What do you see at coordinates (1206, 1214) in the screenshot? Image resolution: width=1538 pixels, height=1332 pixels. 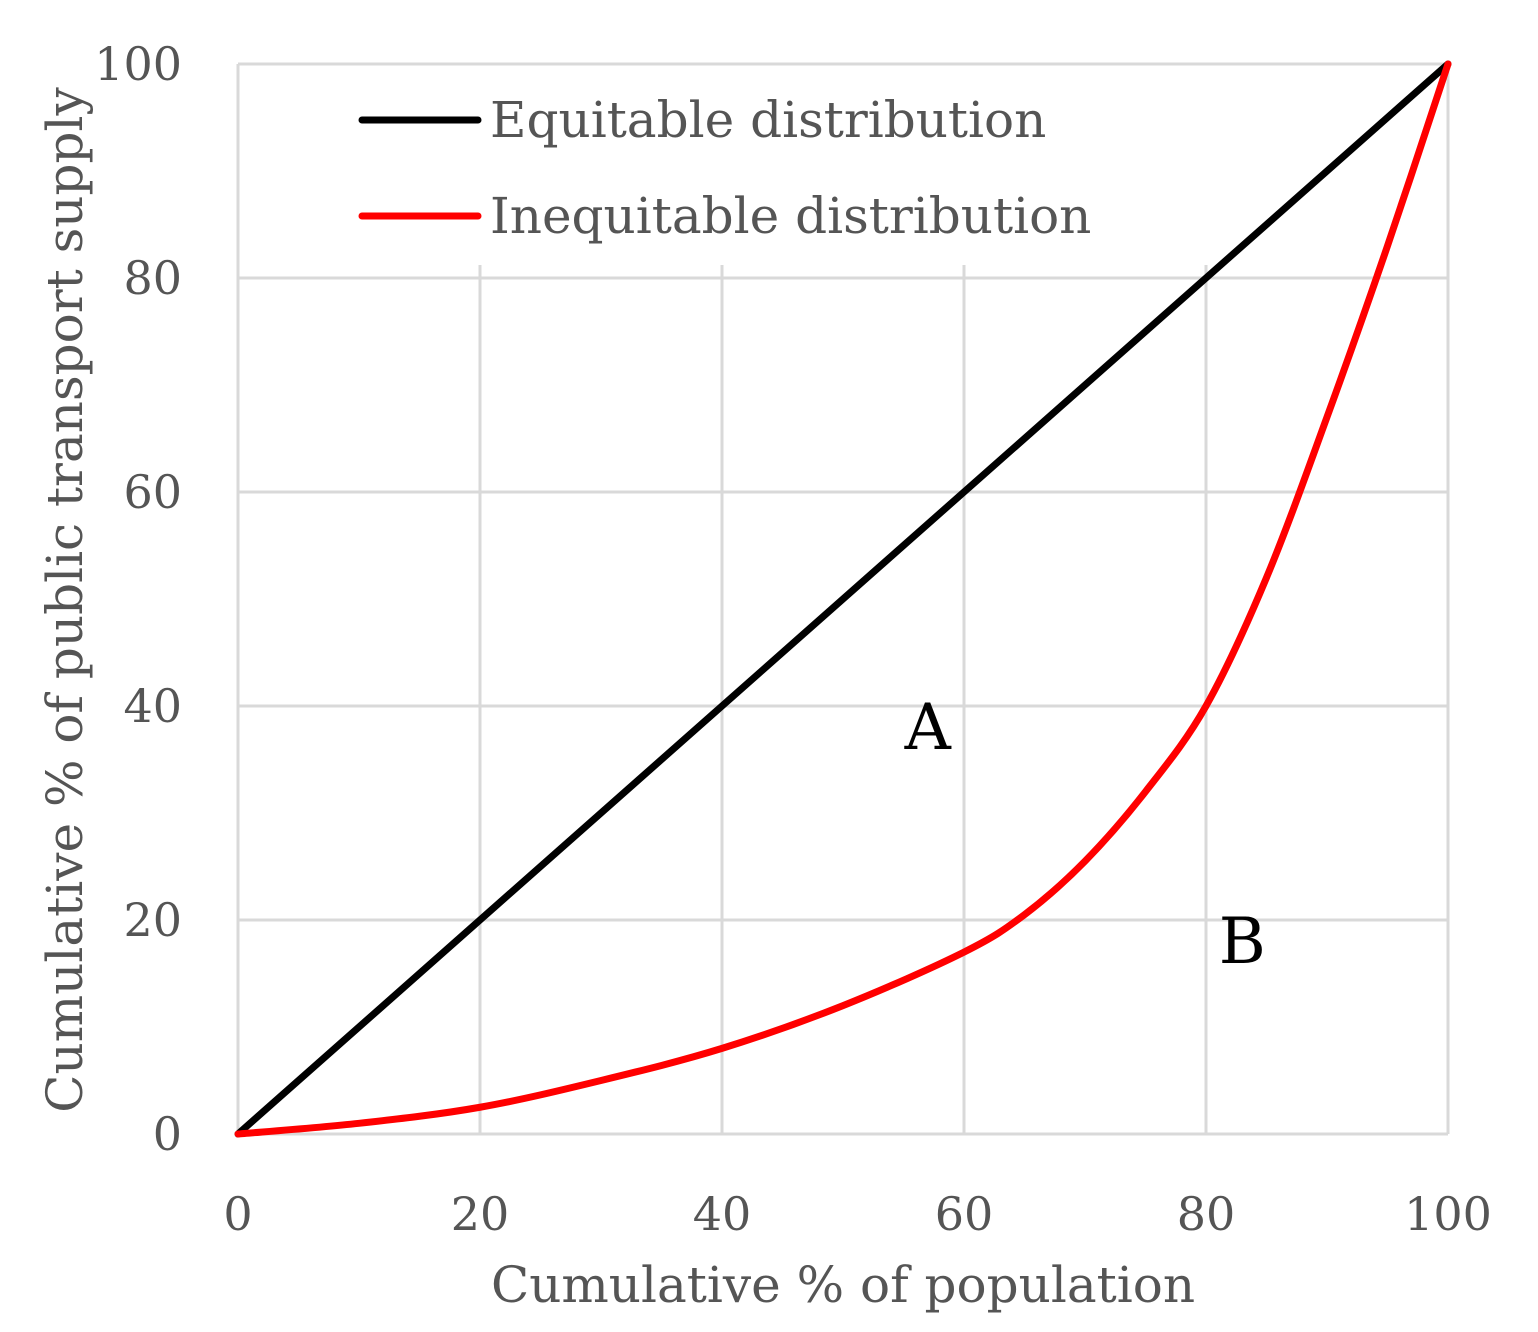 I see `x-tick-label-80: 80` at bounding box center [1206, 1214].